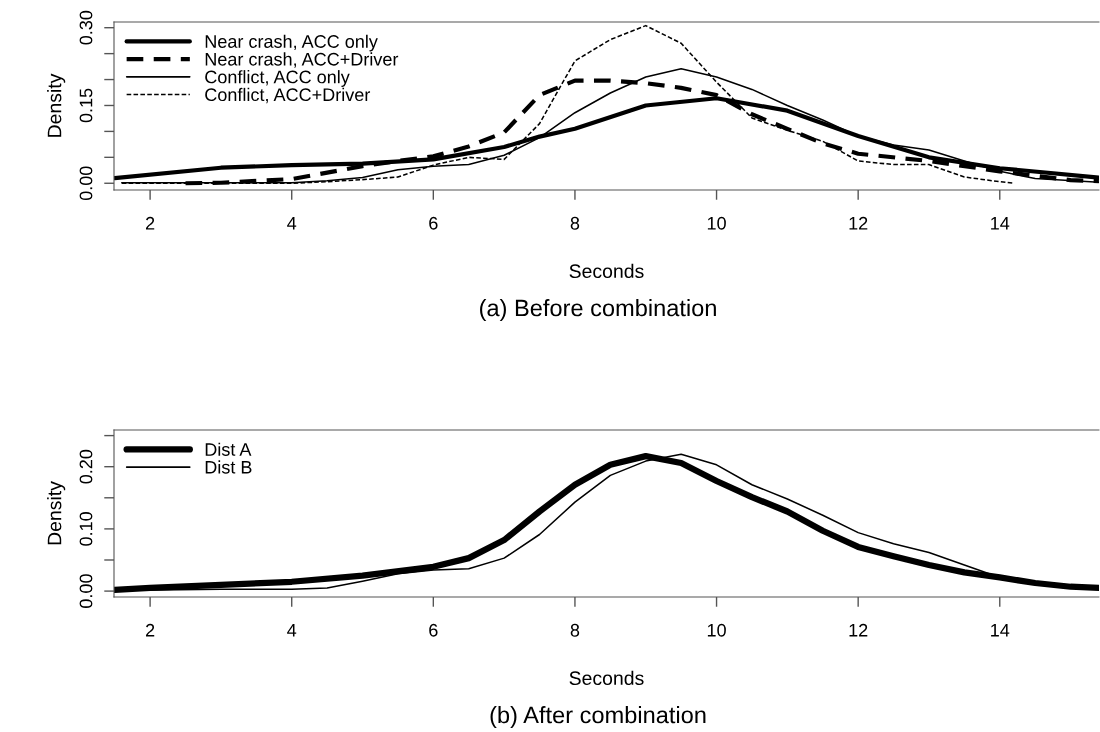 The height and width of the screenshot is (732, 1100). Describe the element at coordinates (598, 310) in the screenshot. I see `text: (a) Before combination` at that location.